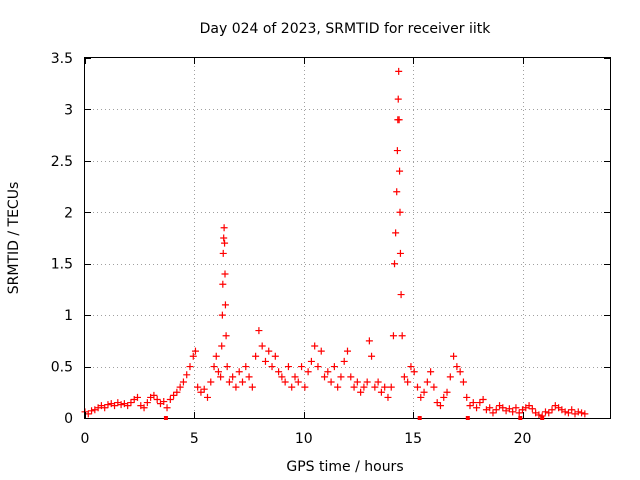  I want to click on y-tick-label: 3, so click(68, 110).